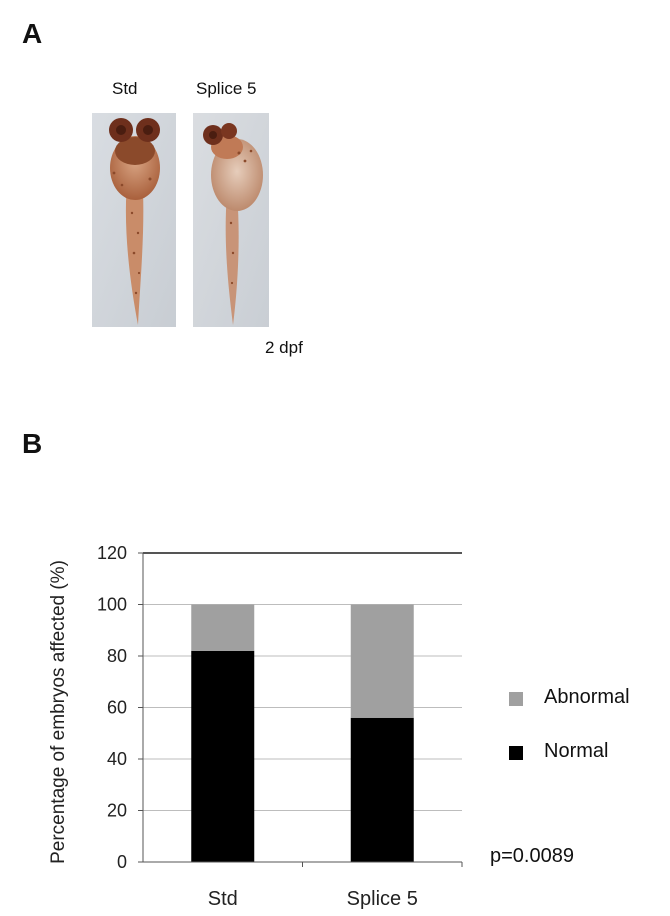  Describe the element at coordinates (32, 443) in the screenshot. I see `panel-b-label: B` at that location.